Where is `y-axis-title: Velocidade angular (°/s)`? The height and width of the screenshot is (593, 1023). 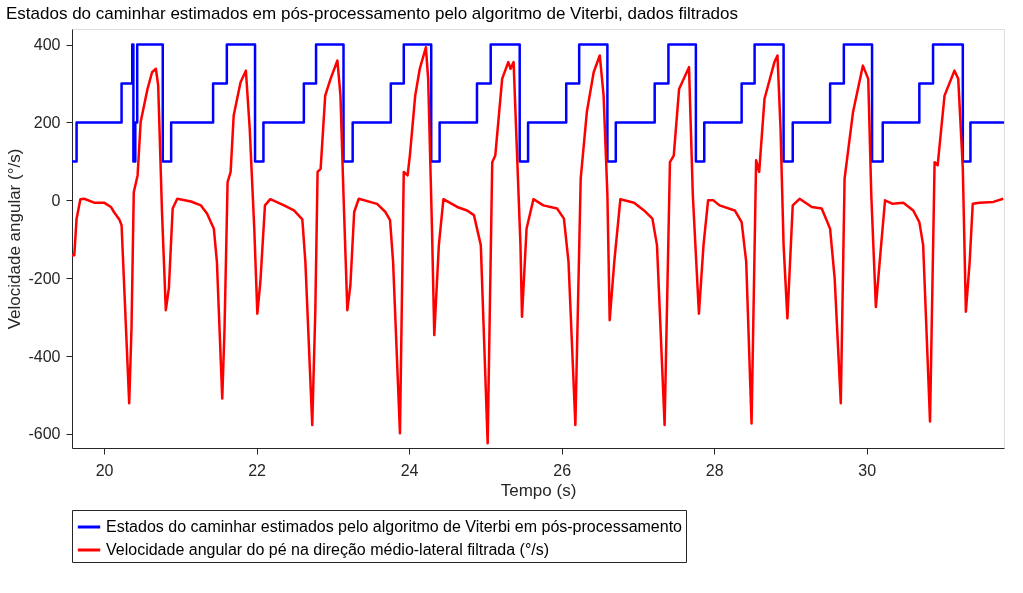 y-axis-title: Velocidade angular (°/s) is located at coordinates (15, 239).